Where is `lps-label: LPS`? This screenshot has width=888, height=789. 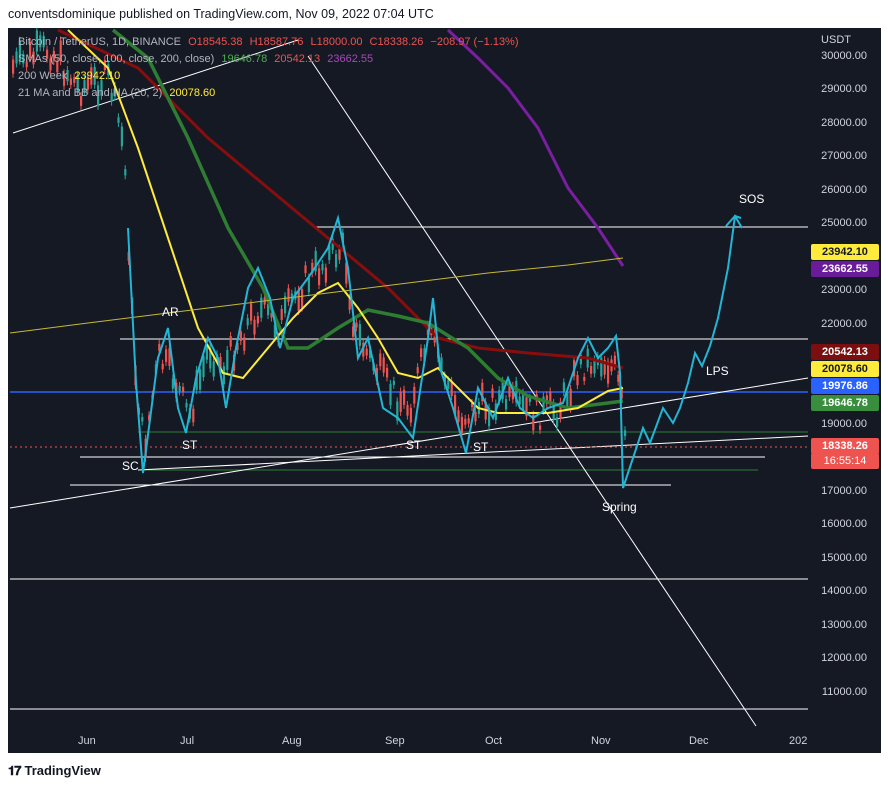
lps-label: LPS is located at coordinates (717, 371).